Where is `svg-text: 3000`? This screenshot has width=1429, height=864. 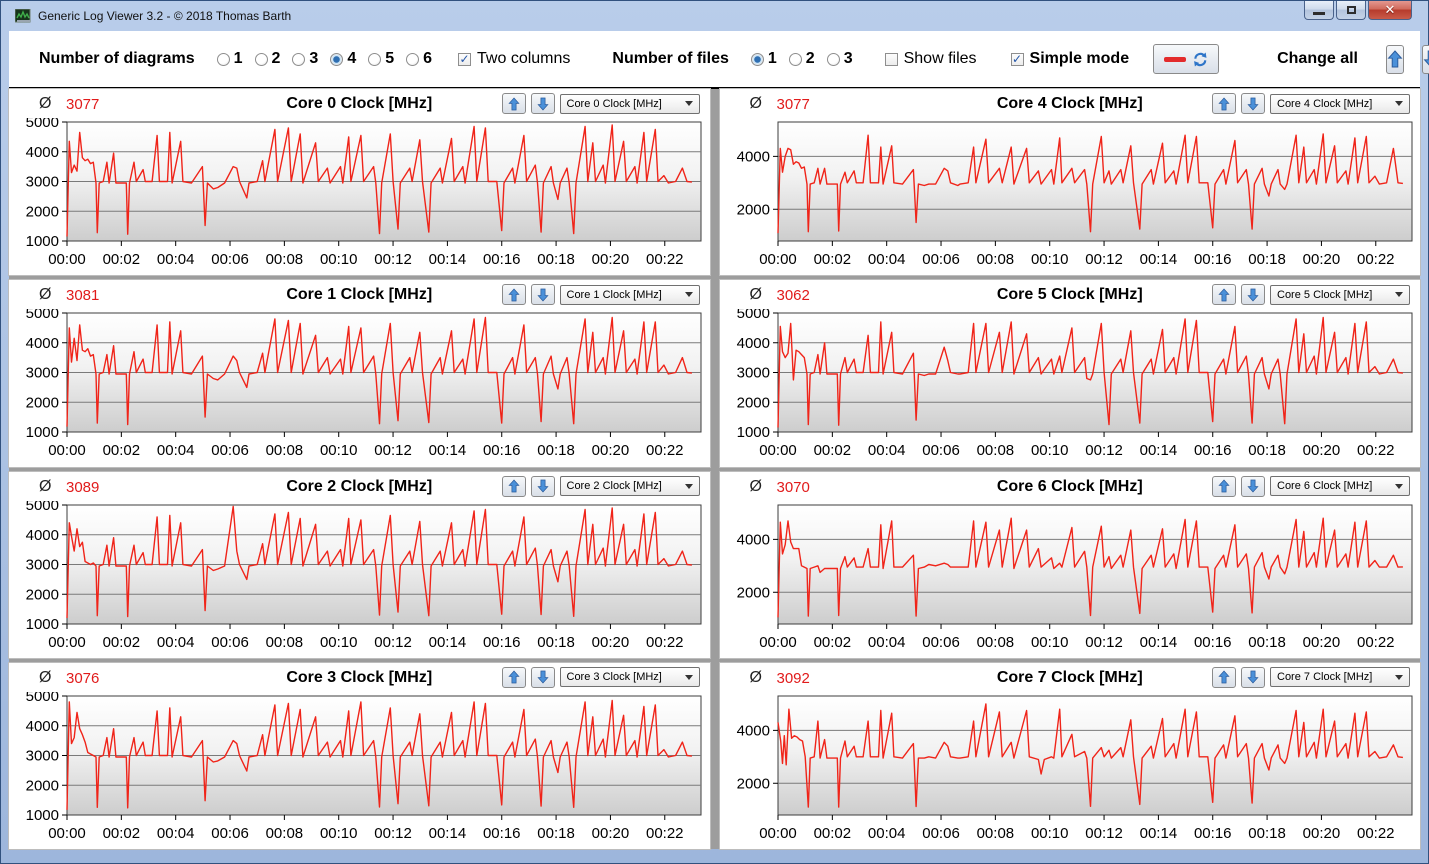 svg-text: 3000 is located at coordinates (42, 373).